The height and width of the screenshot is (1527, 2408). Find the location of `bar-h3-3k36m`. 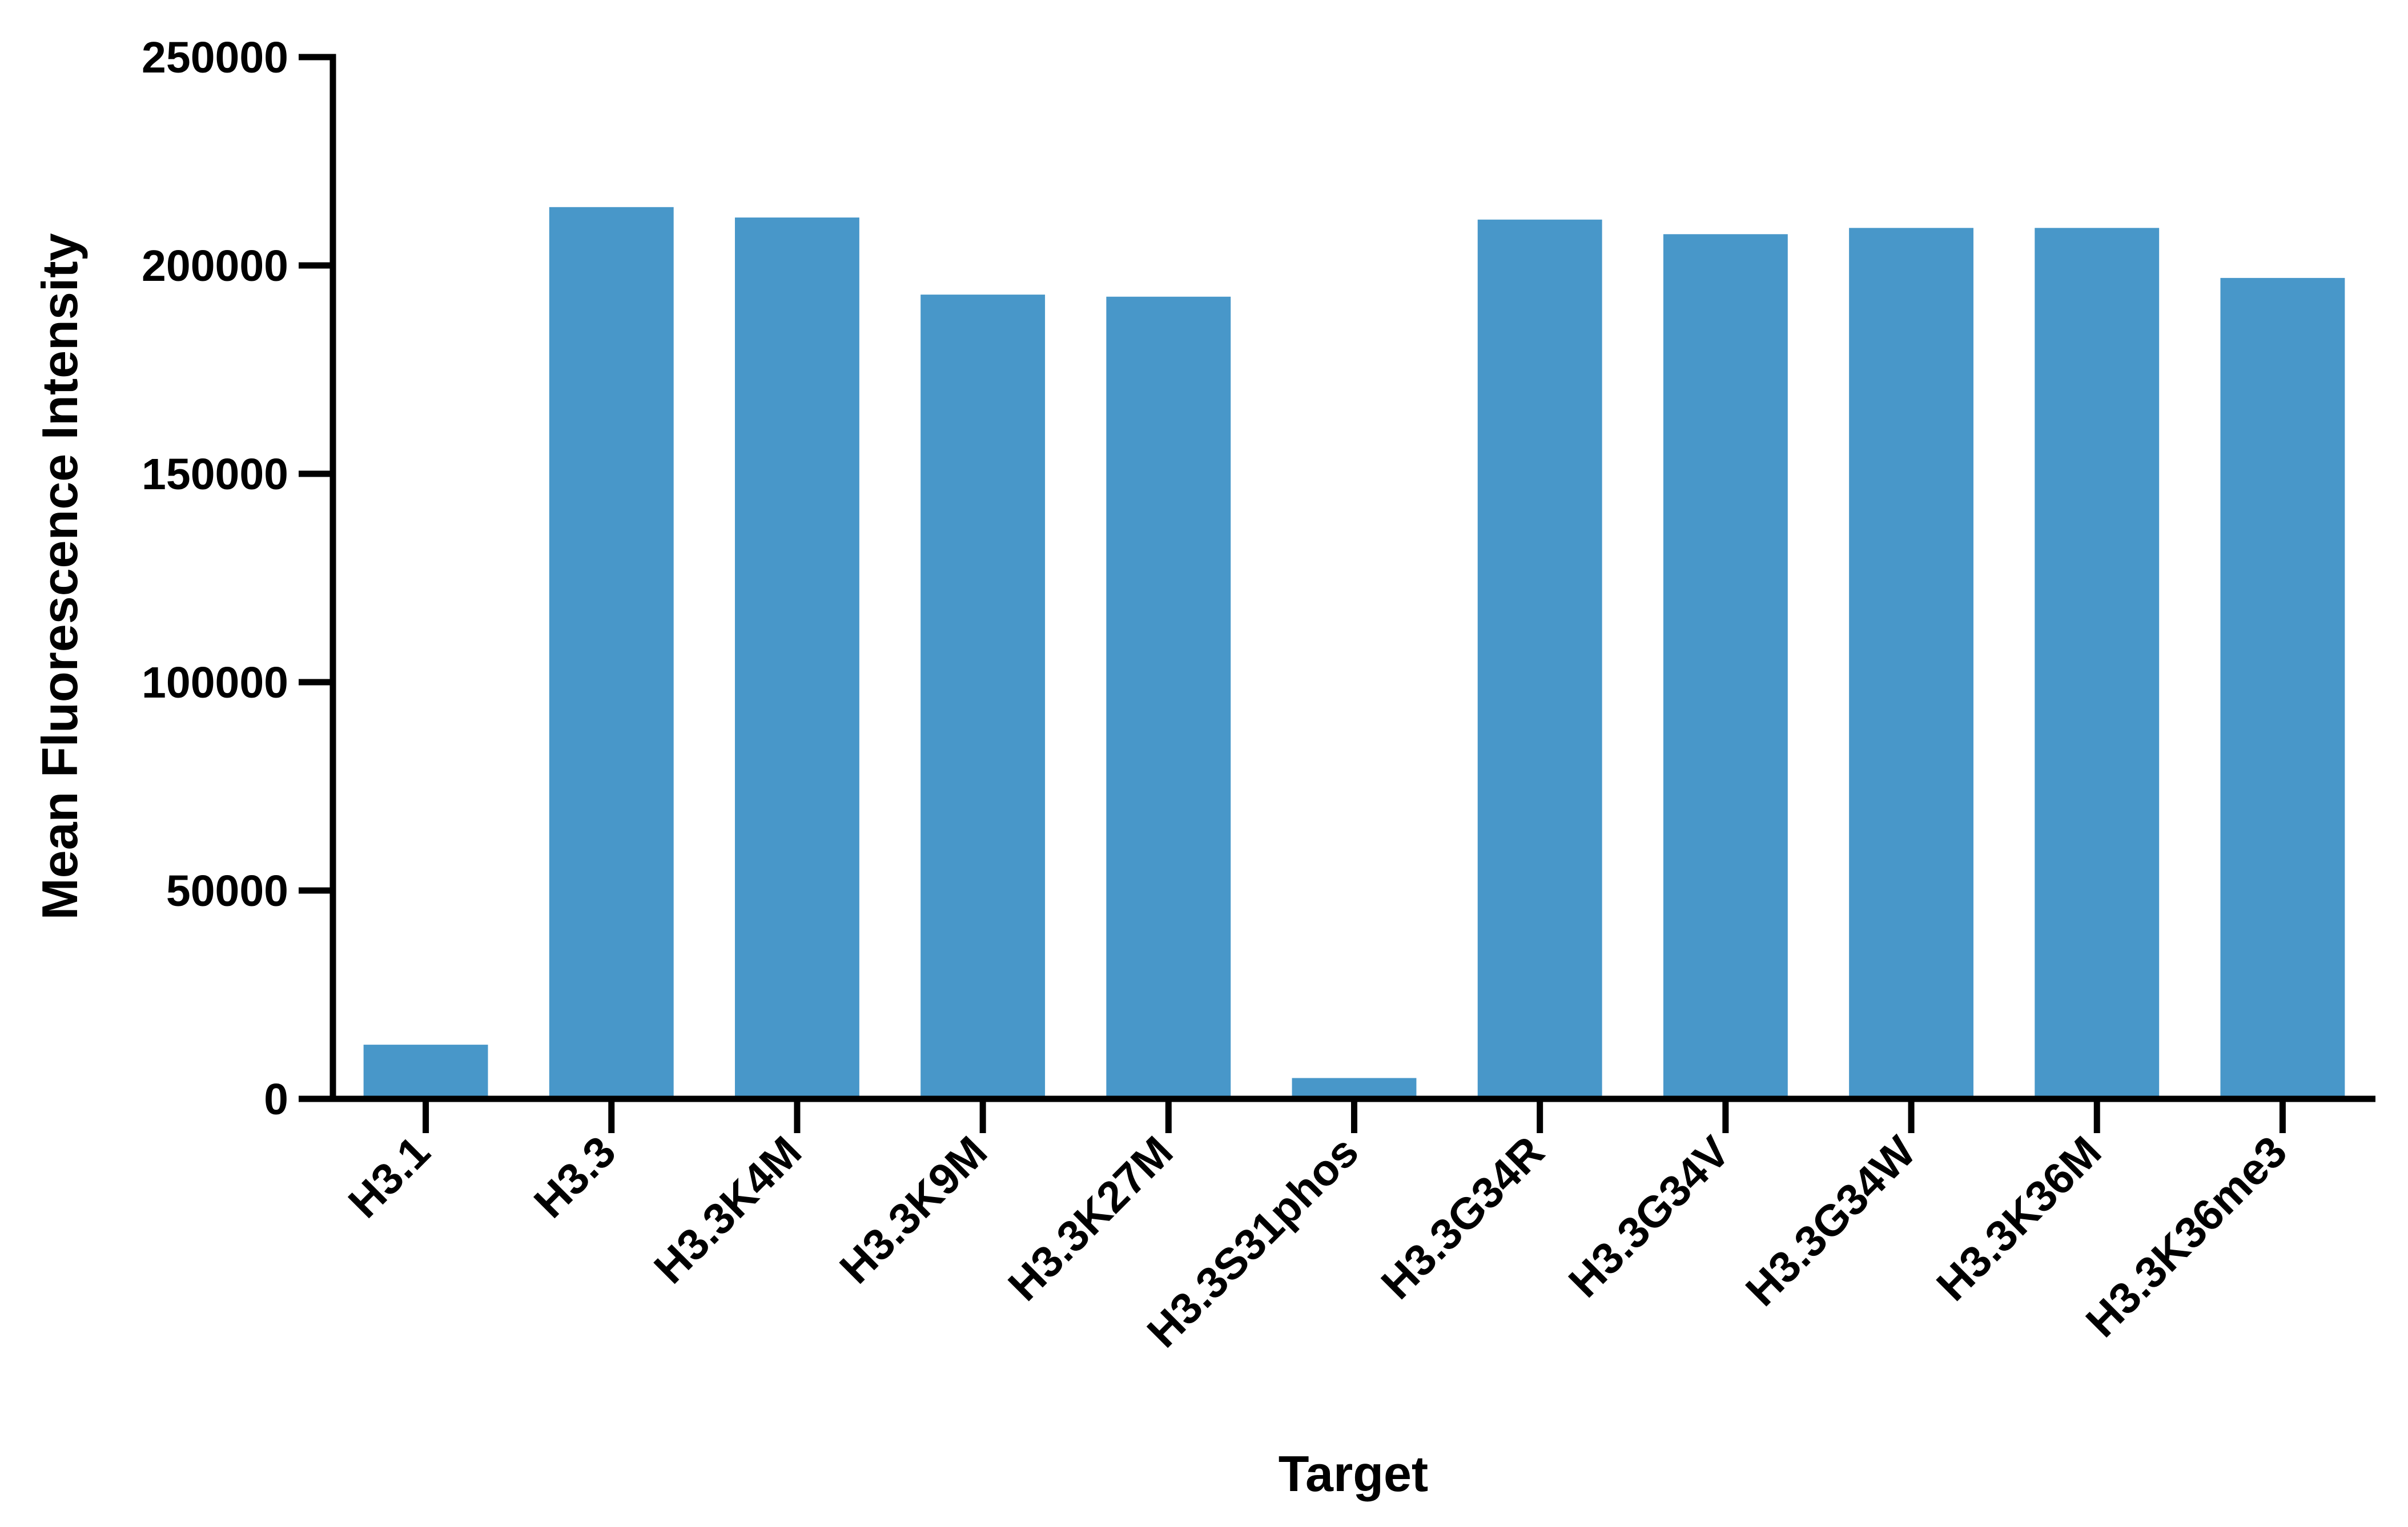

bar-h3-3k36m is located at coordinates (2097, 663).